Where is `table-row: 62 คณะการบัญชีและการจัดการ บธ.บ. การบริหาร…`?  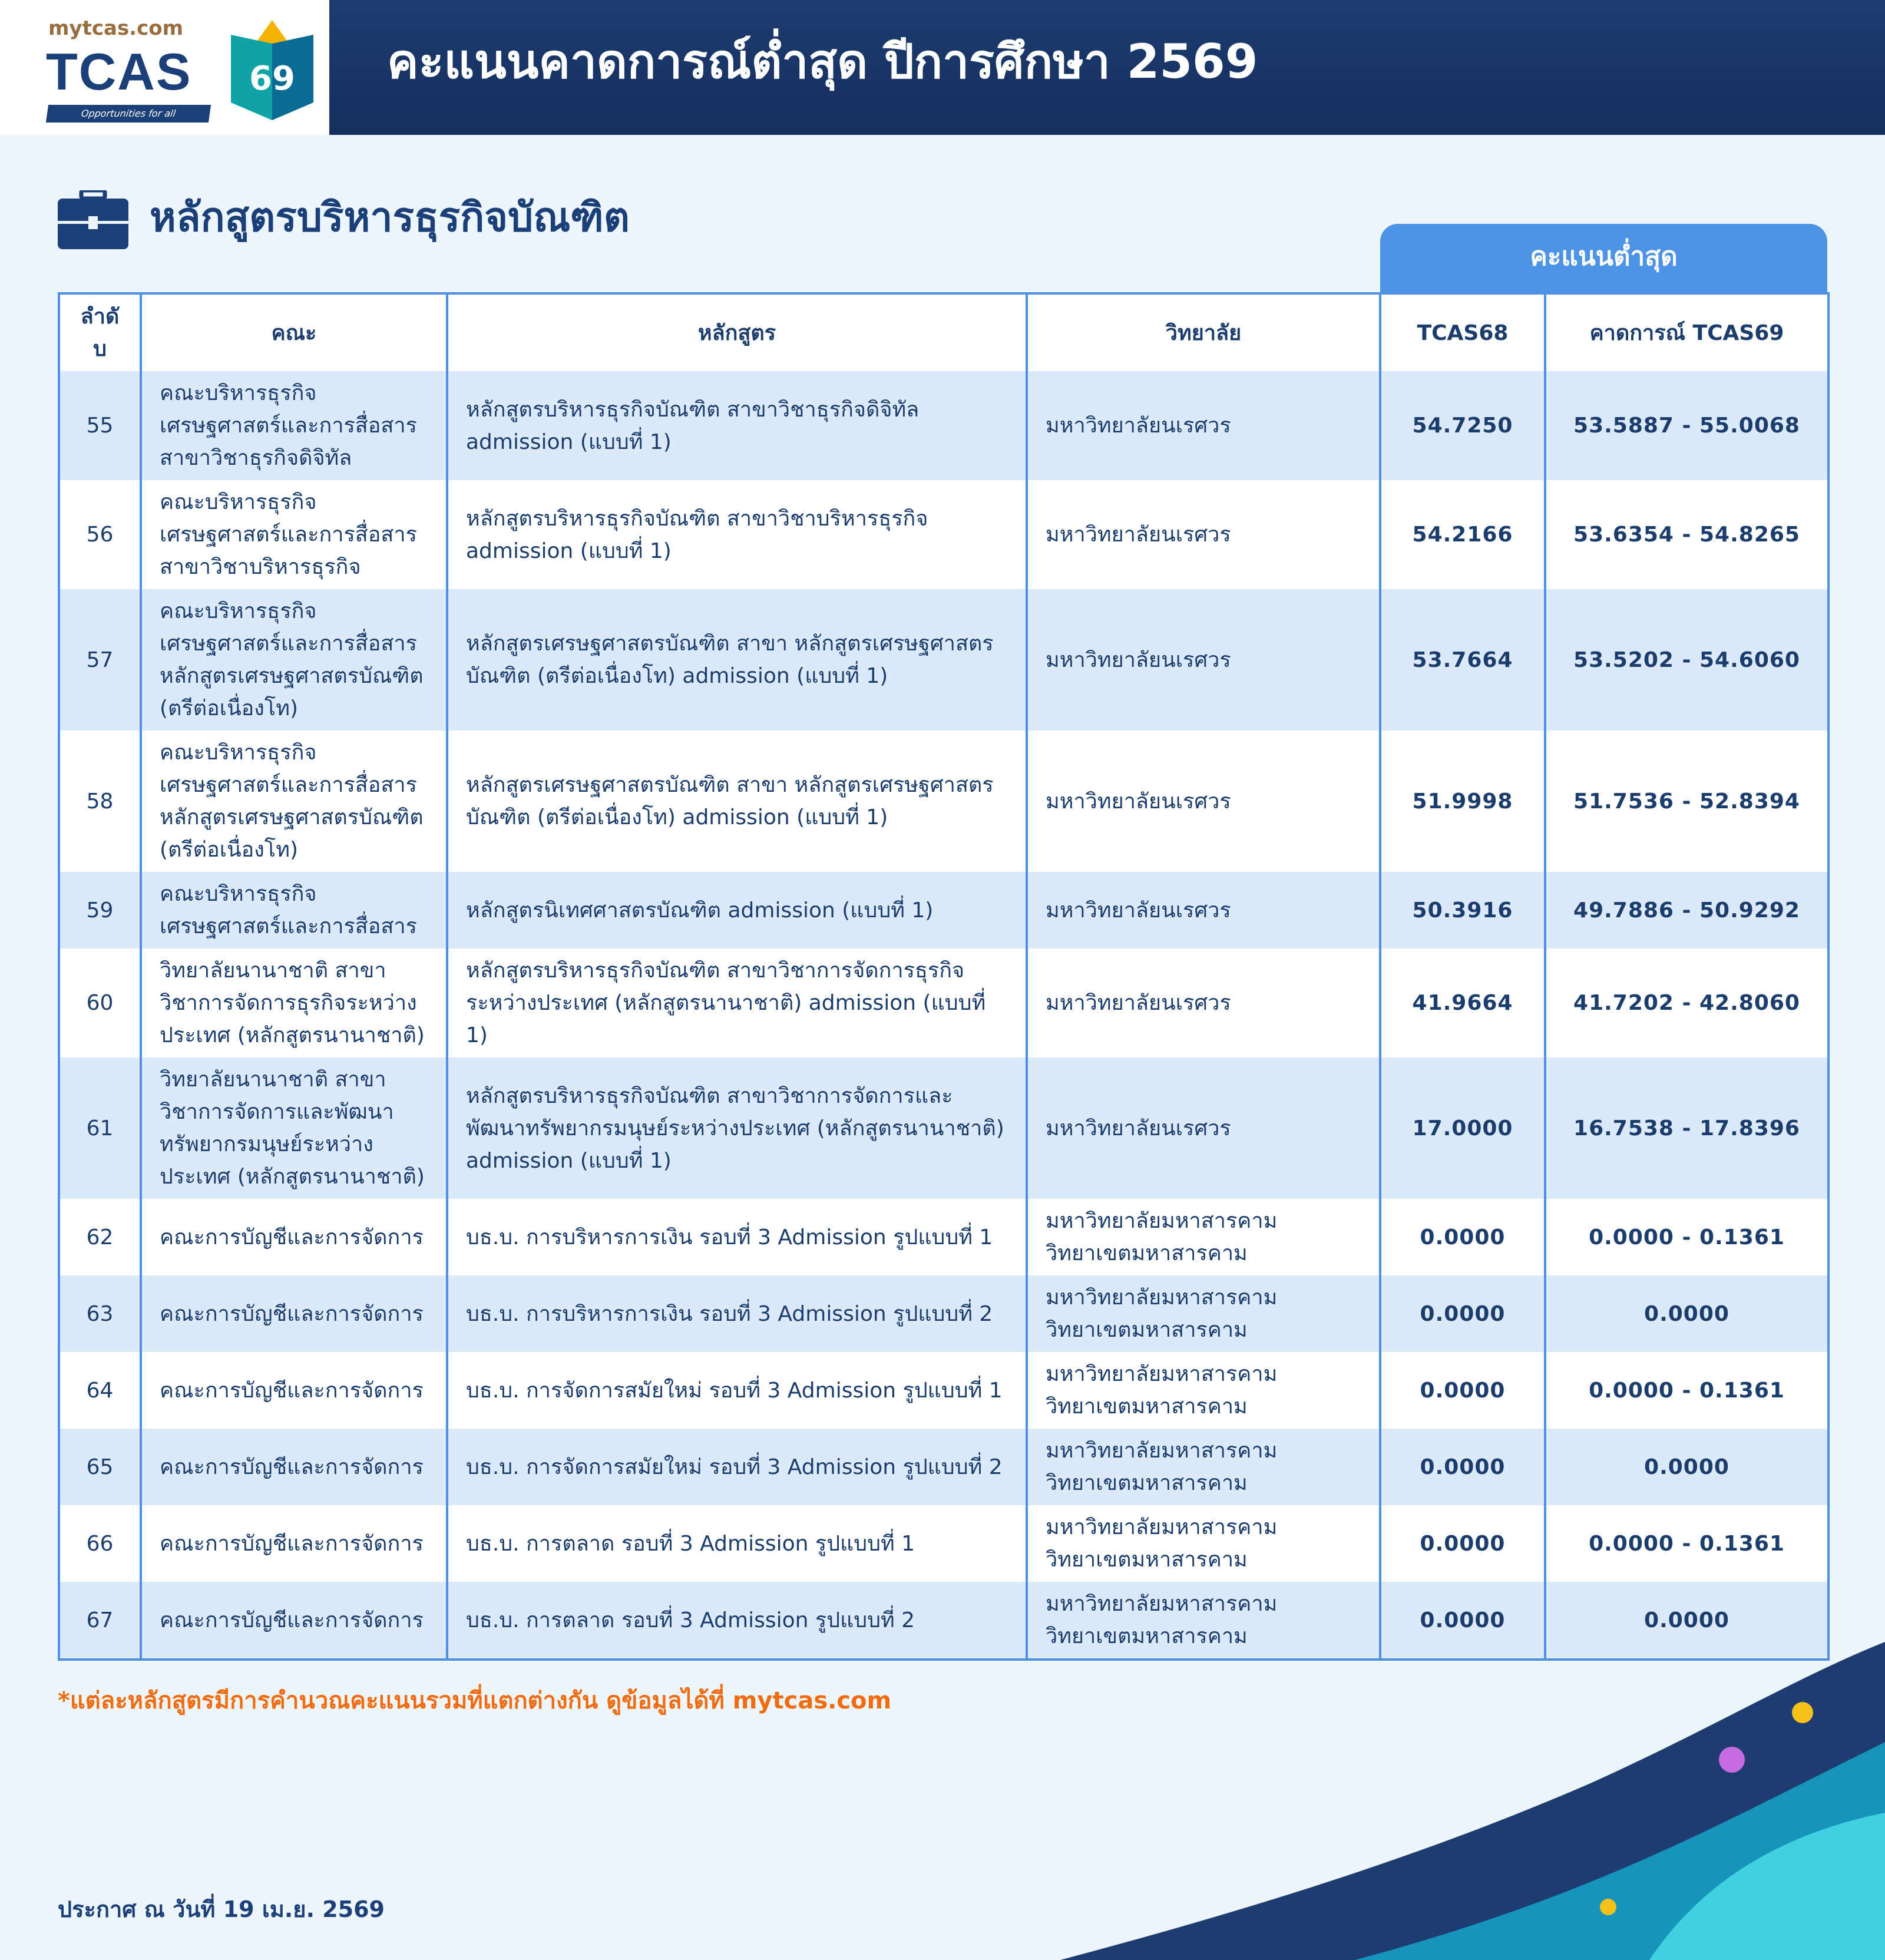
table-row: 62 คณะการบัญชีและการจัดการ บธ.บ. การบริหาร… is located at coordinates (944, 1237).